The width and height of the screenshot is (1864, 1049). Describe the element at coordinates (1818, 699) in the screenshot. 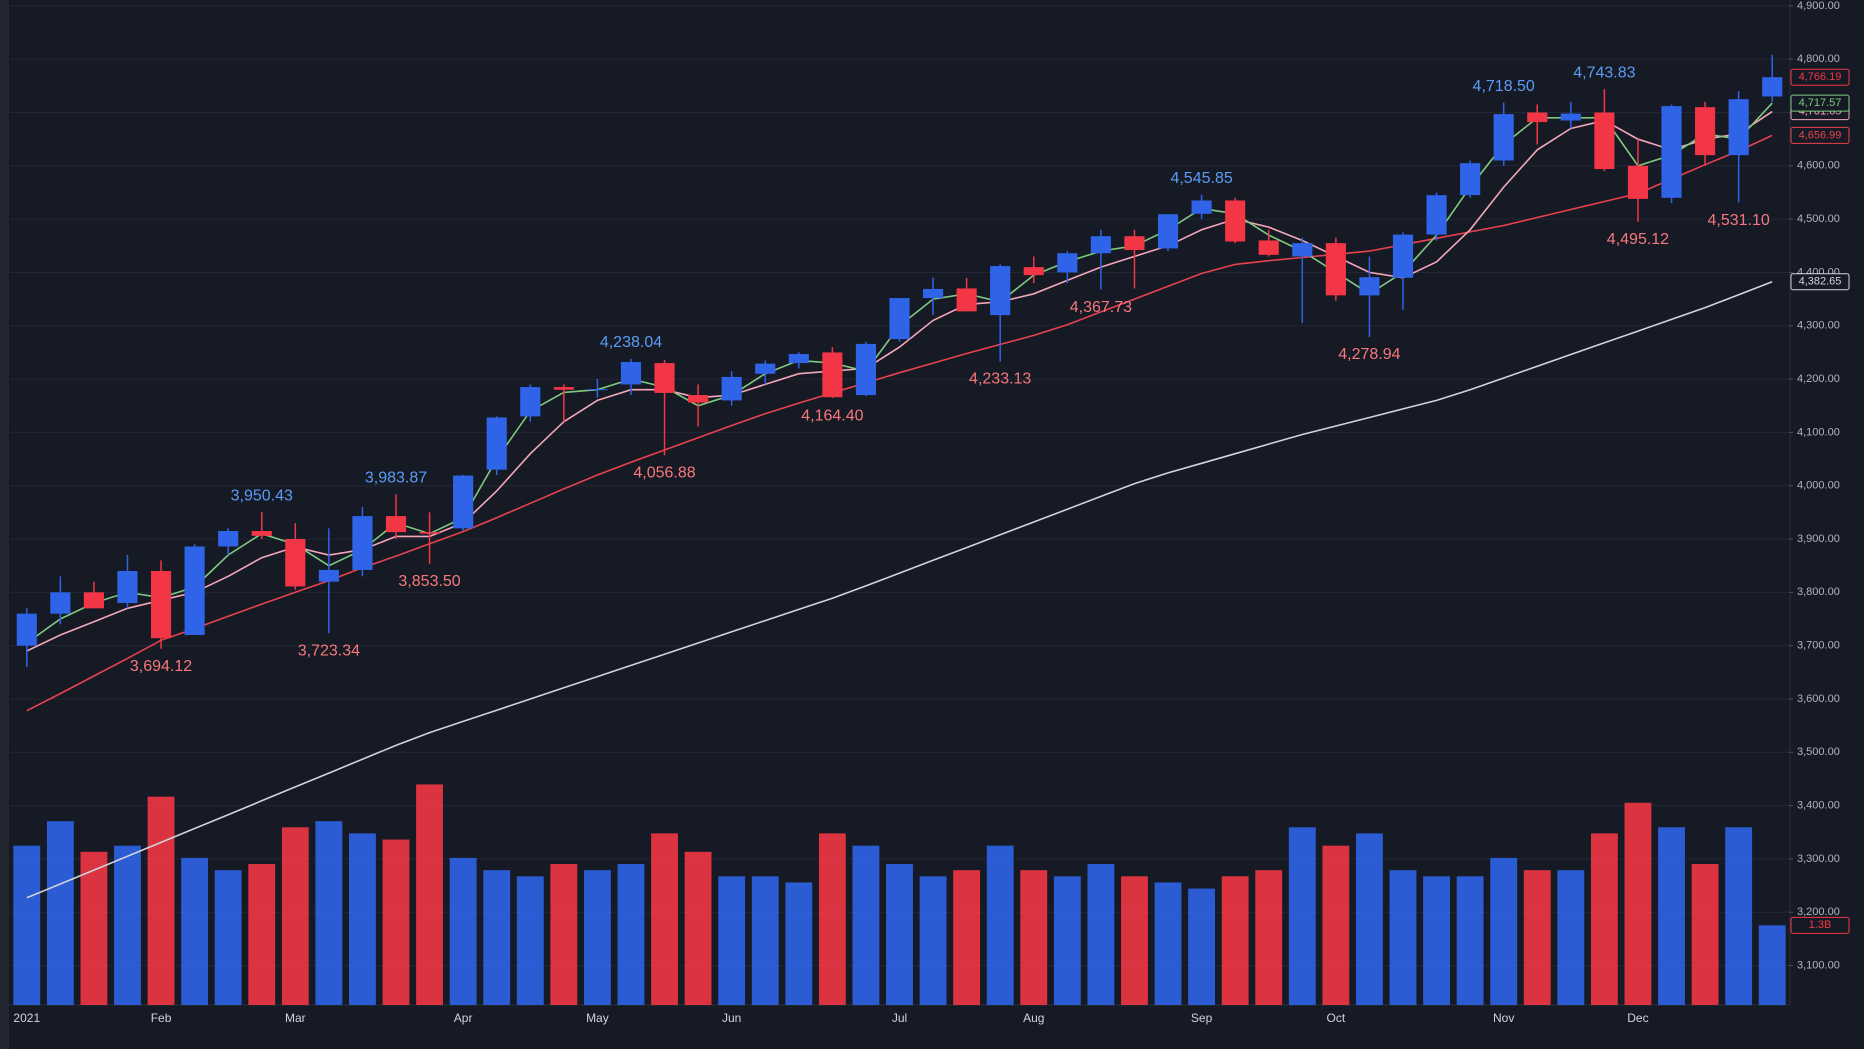

I see `y-tick-label: 3,600.00` at that location.